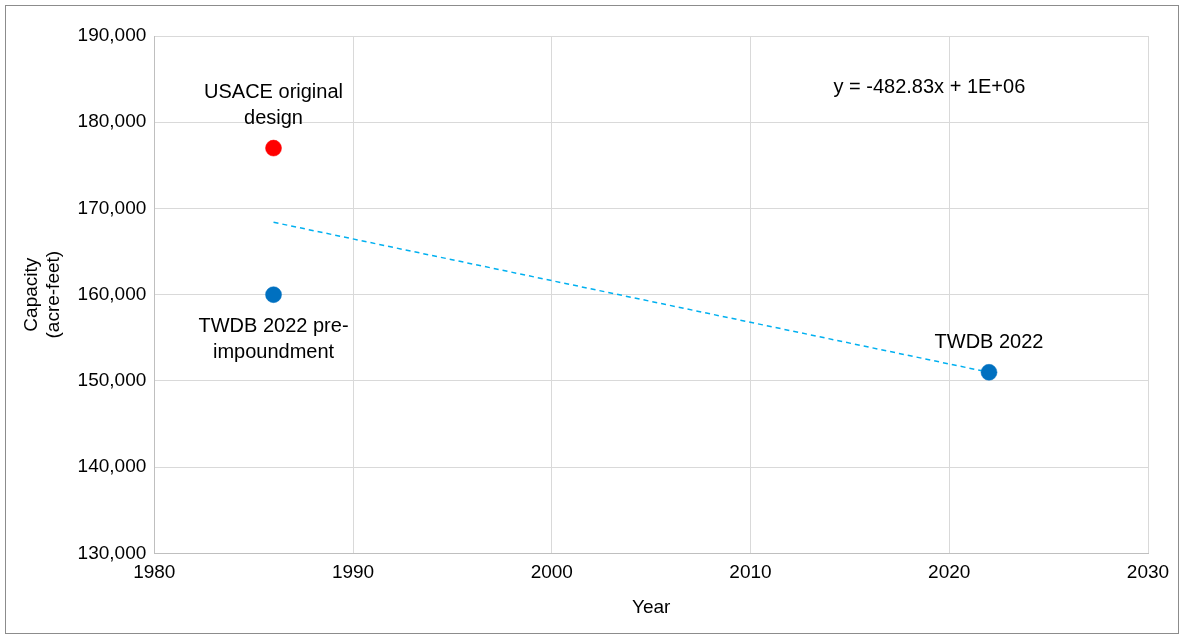 This screenshot has width=1184, height=639. Describe the element at coordinates (112, 35) in the screenshot. I see `y-tick-label: 190,000` at that location.